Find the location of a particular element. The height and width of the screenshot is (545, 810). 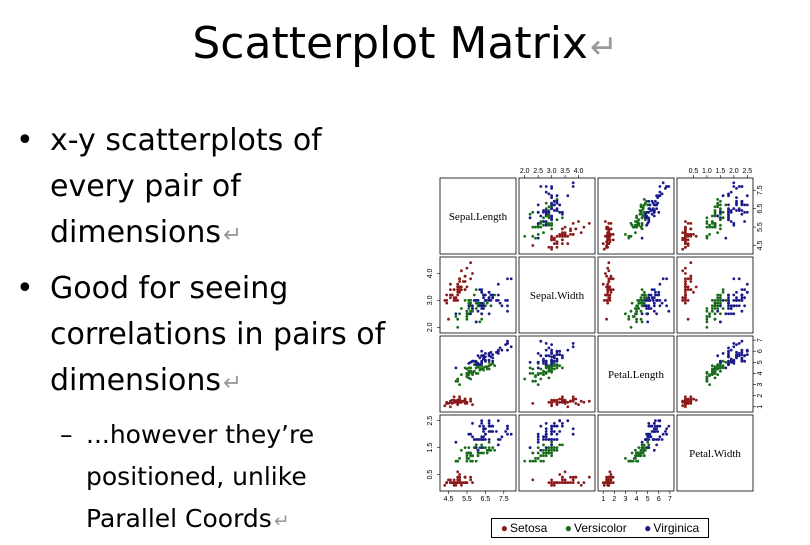

title-text: Scatterplot Matrix is located at coordinates (390, 43).